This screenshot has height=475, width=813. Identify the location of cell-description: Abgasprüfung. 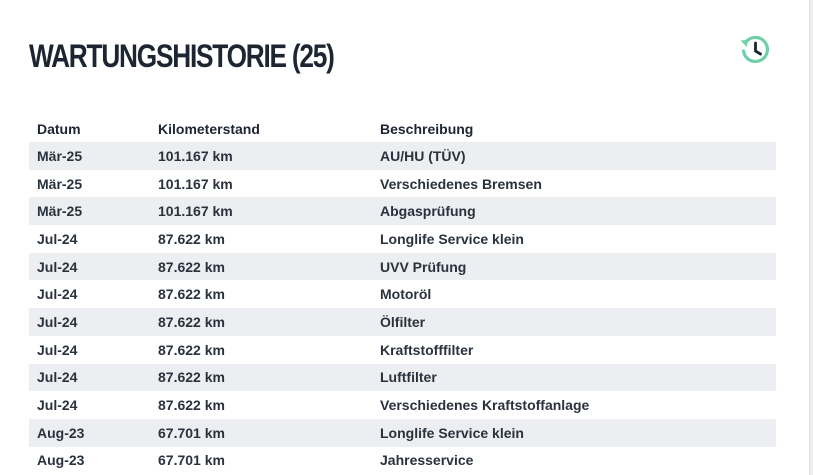
(574, 211).